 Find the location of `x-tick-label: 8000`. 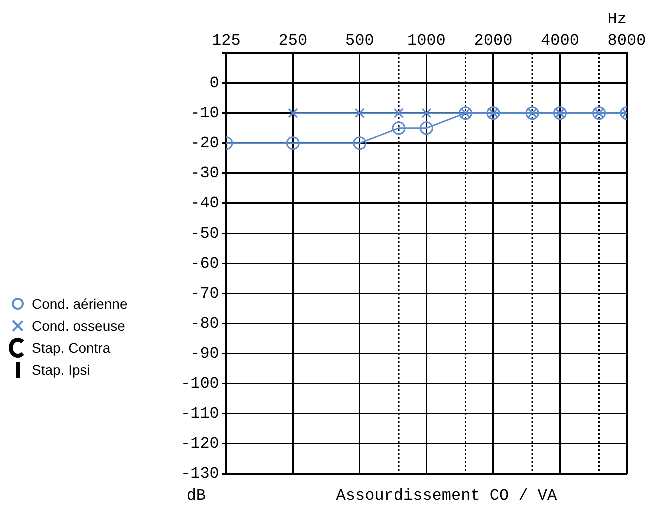

x-tick-label: 8000 is located at coordinates (627, 41).